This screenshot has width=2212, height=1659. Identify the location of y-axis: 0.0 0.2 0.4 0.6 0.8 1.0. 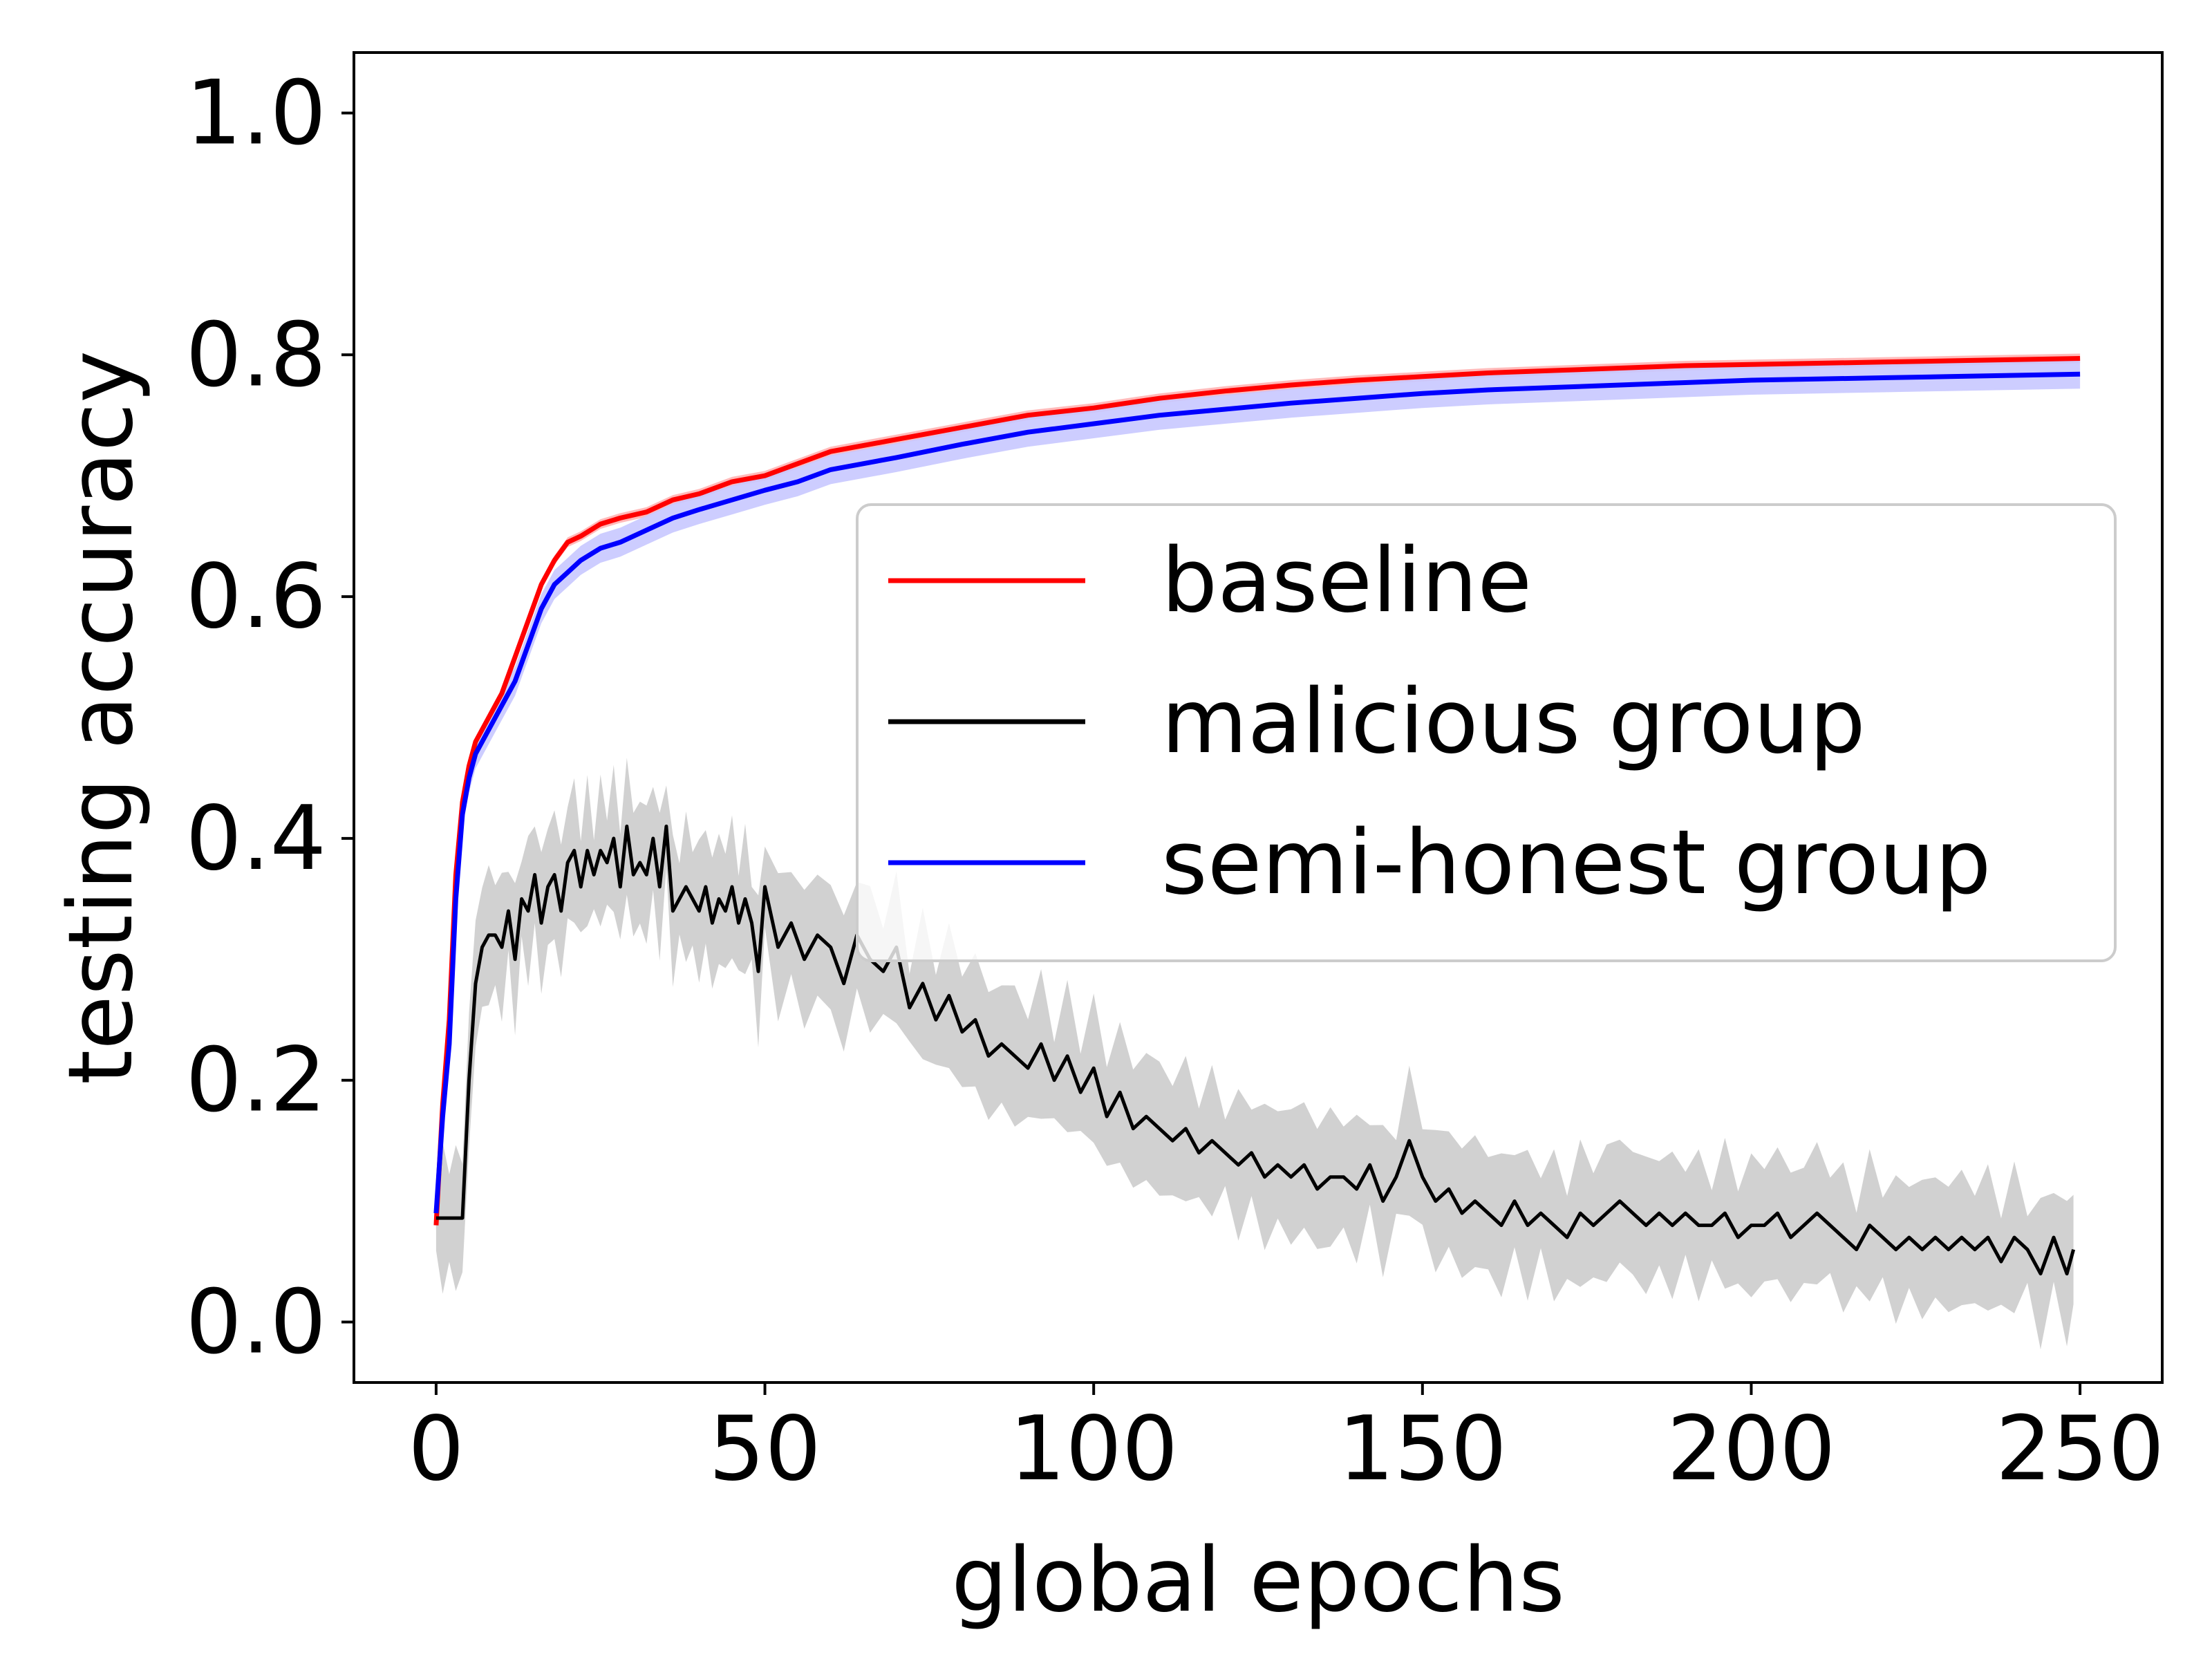
(269, 718).